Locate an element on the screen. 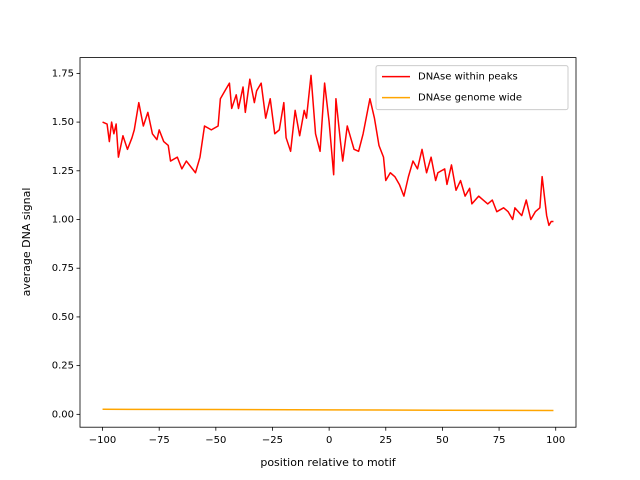  y-tick-label: 0.00 is located at coordinates (63, 414).